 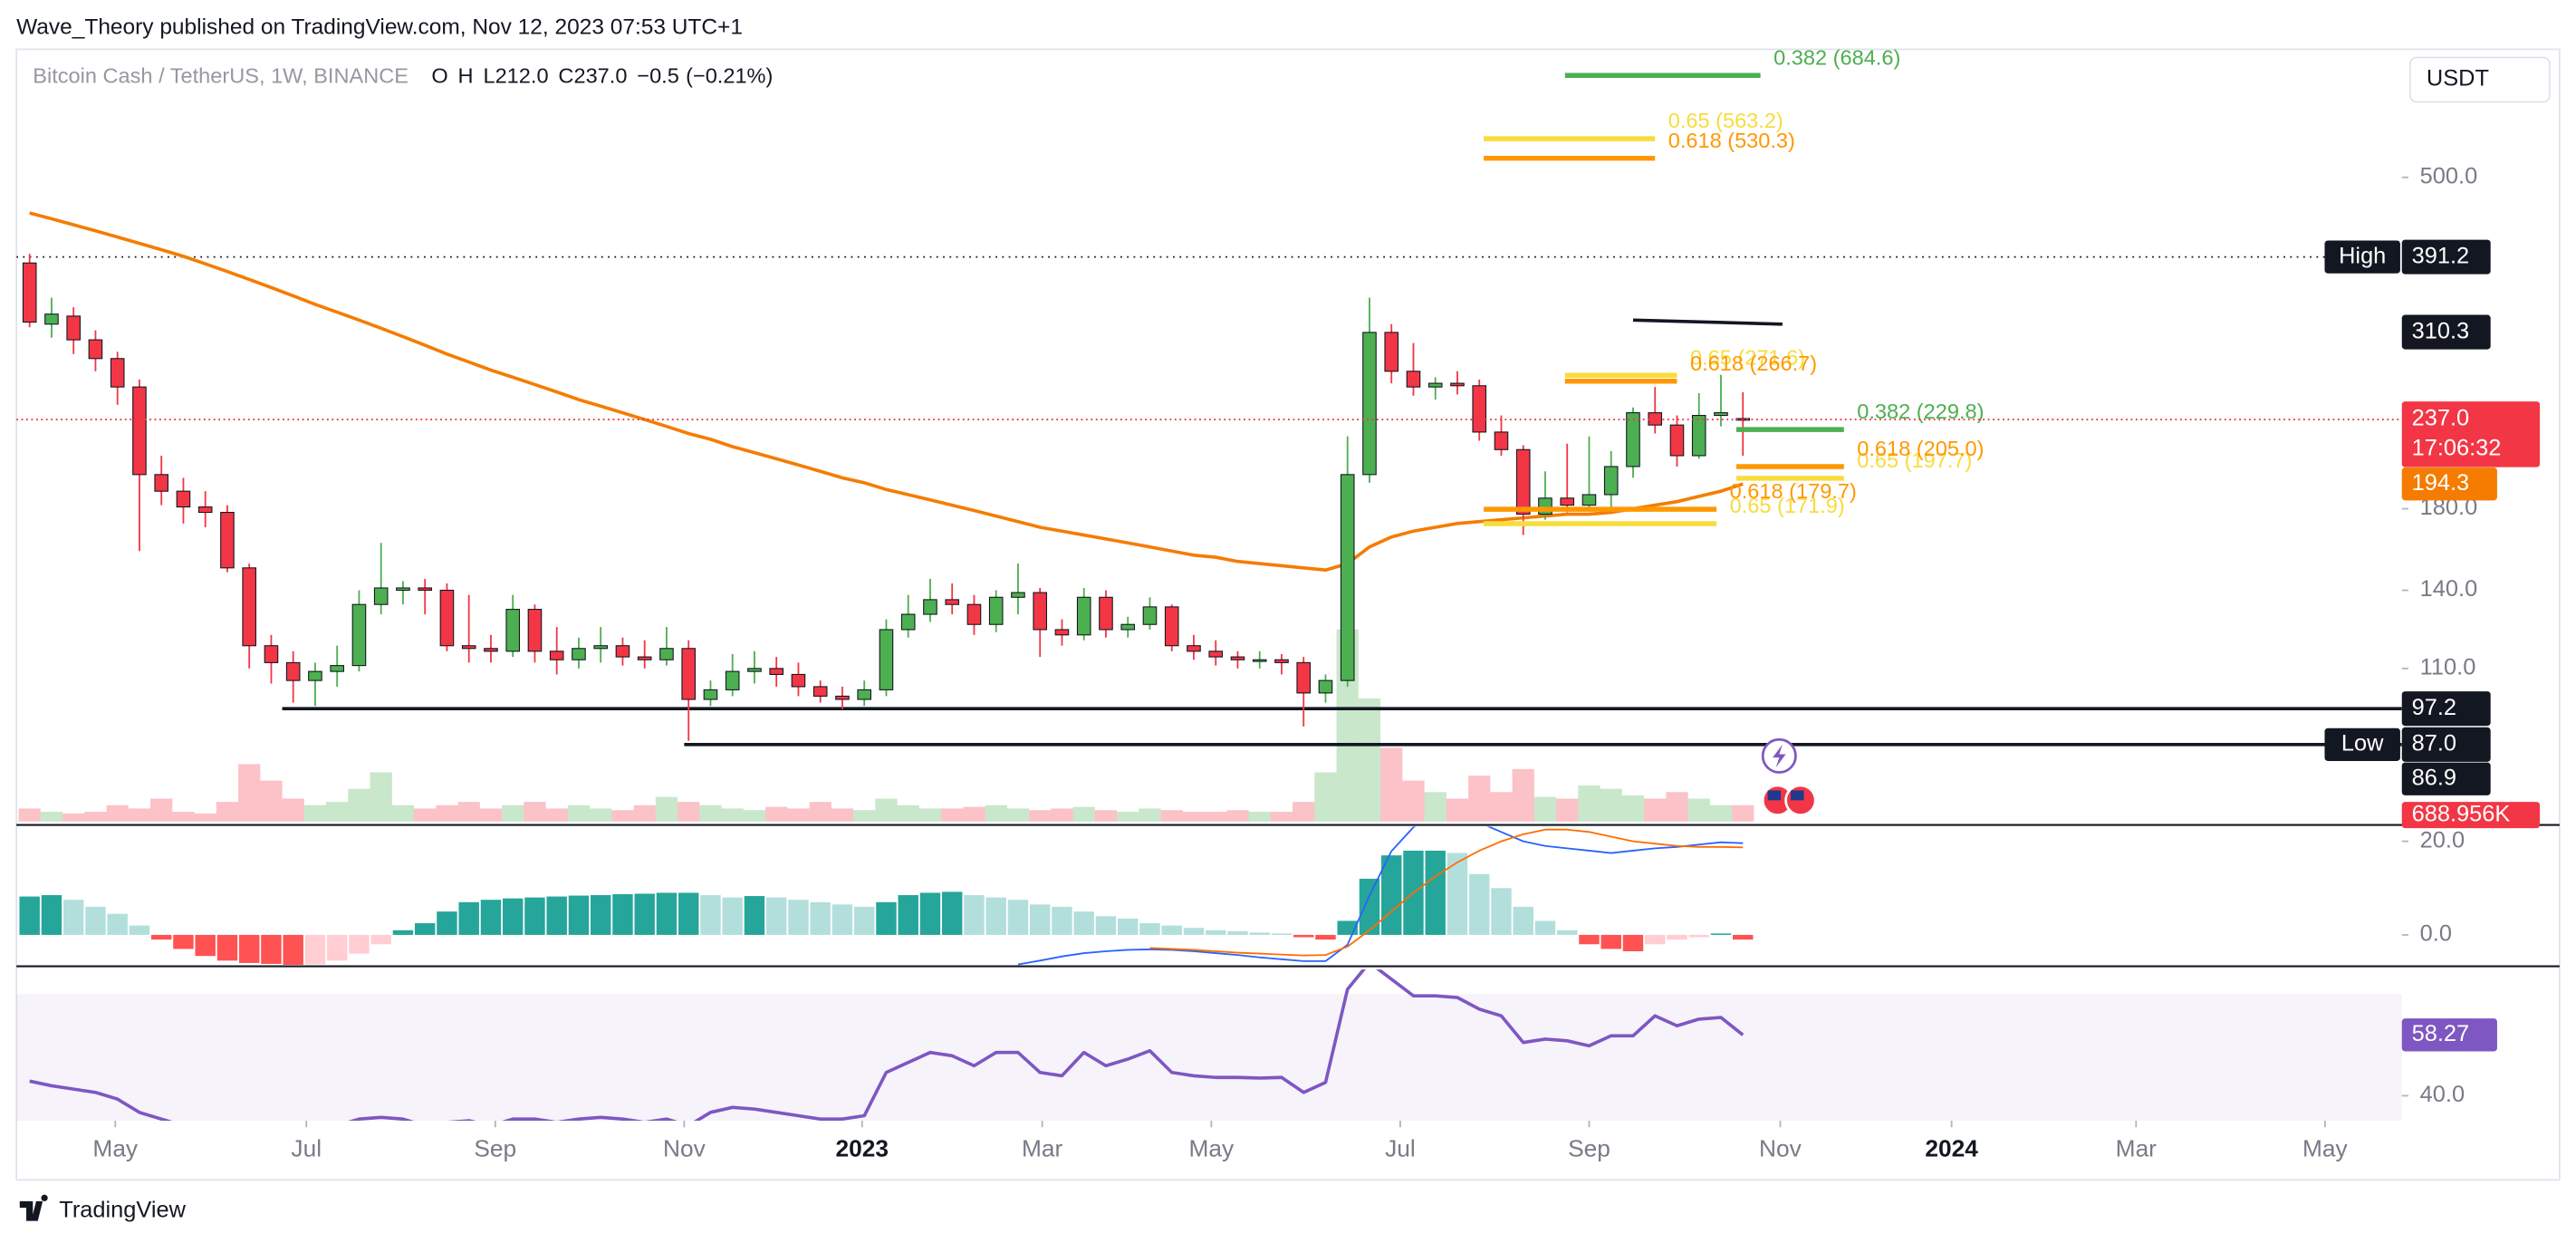 What do you see at coordinates (1951, 1148) in the screenshot?
I see `x-tick-label: 2024` at bounding box center [1951, 1148].